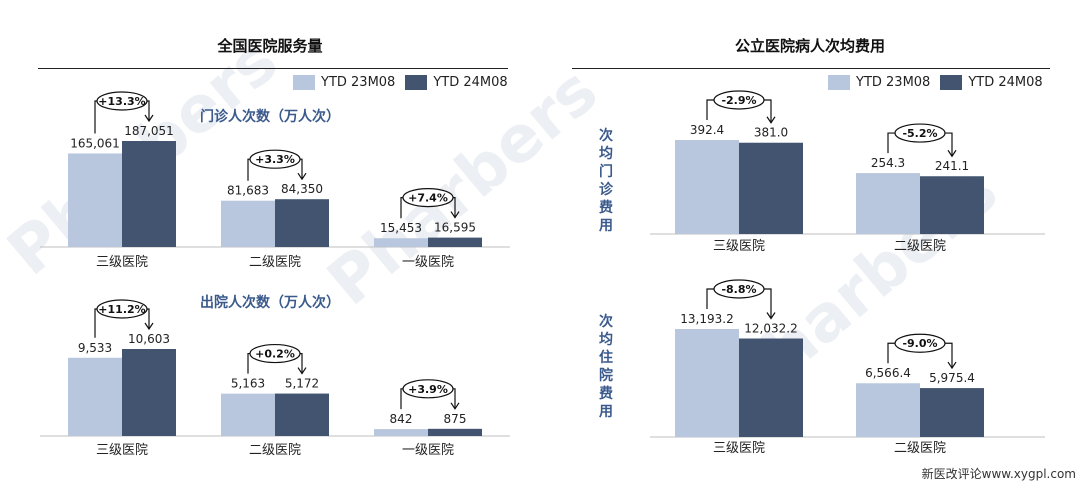  Describe the element at coordinates (606, 367) in the screenshot. I see `avg-inpatient-cost-title: 次均住院费用` at that location.